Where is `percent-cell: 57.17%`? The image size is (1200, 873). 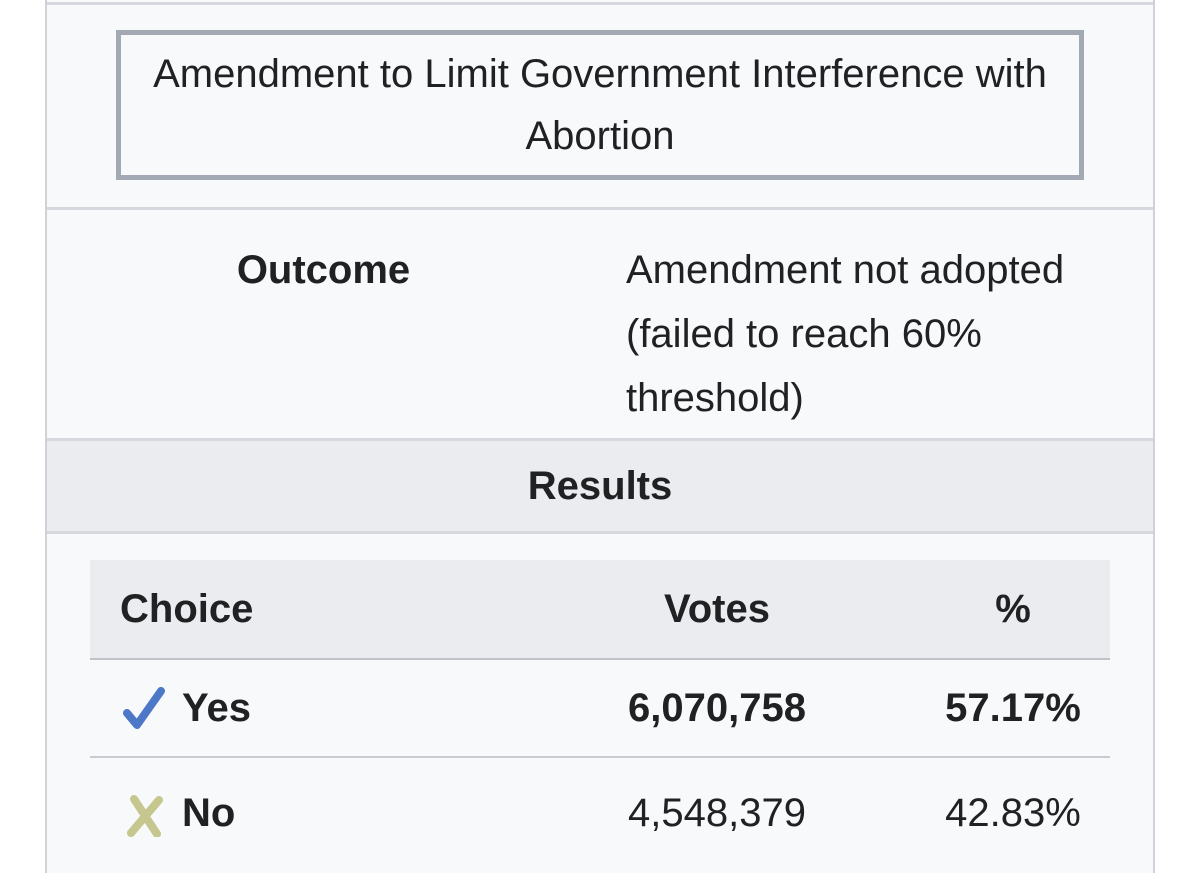 percent-cell: 57.17% is located at coordinates (1013, 707).